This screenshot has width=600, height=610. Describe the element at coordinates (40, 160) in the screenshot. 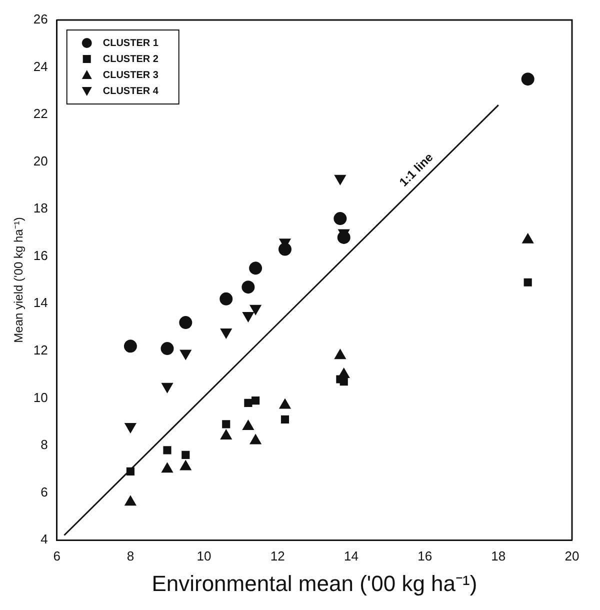

I see `y-tick-label: 20` at that location.